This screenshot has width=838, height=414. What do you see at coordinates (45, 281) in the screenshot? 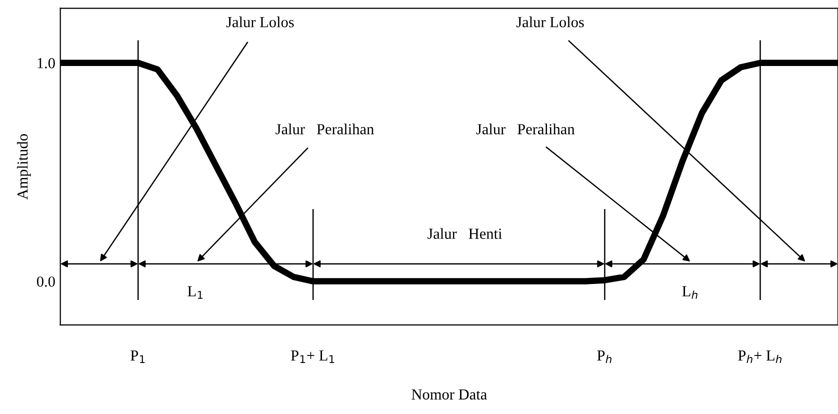
I see `y-tick-label: 0.0` at bounding box center [45, 281].